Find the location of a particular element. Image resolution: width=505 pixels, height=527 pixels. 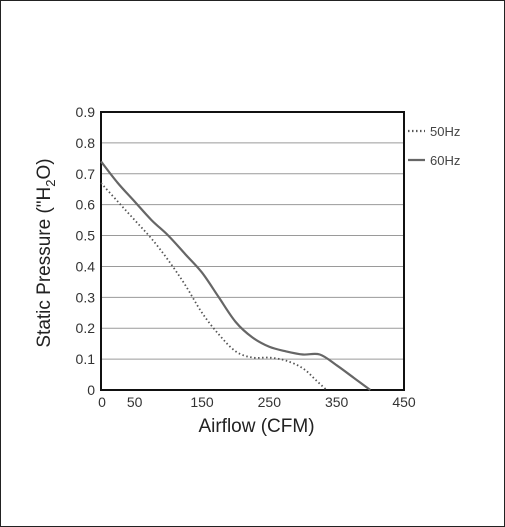

legend: 50Hz 60Hz is located at coordinates (434, 146).